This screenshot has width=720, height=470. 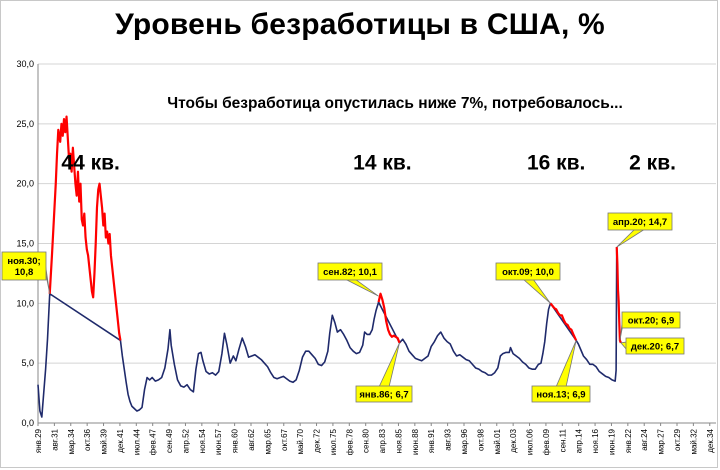 I want to click on x-tick-label: сен.80, so click(x=366, y=440).